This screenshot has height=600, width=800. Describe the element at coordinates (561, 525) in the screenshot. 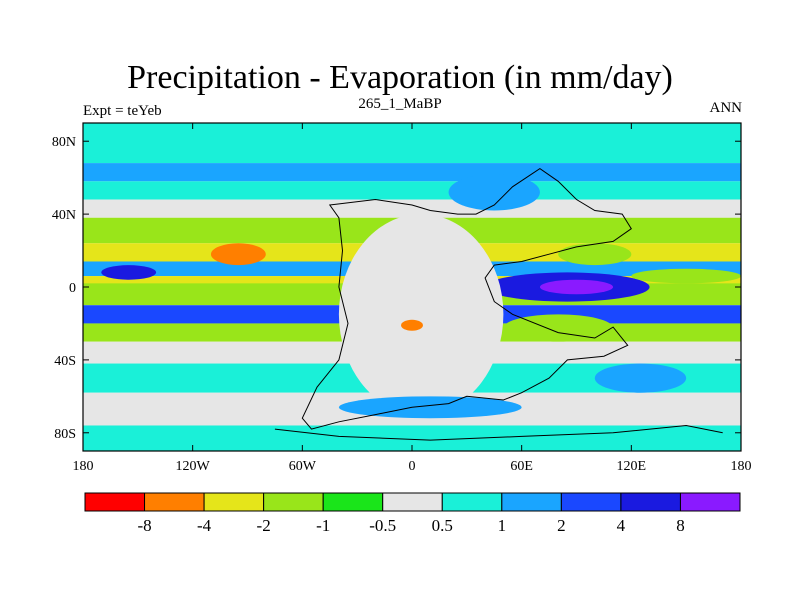

I see `colorbar-label: 2` at that location.